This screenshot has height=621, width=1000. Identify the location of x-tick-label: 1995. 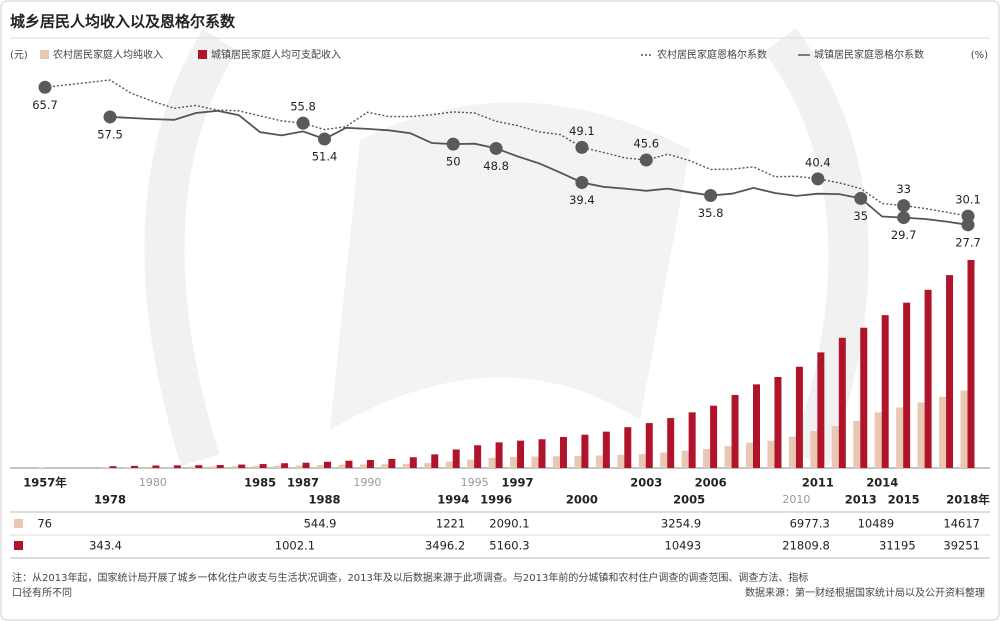
(475, 482).